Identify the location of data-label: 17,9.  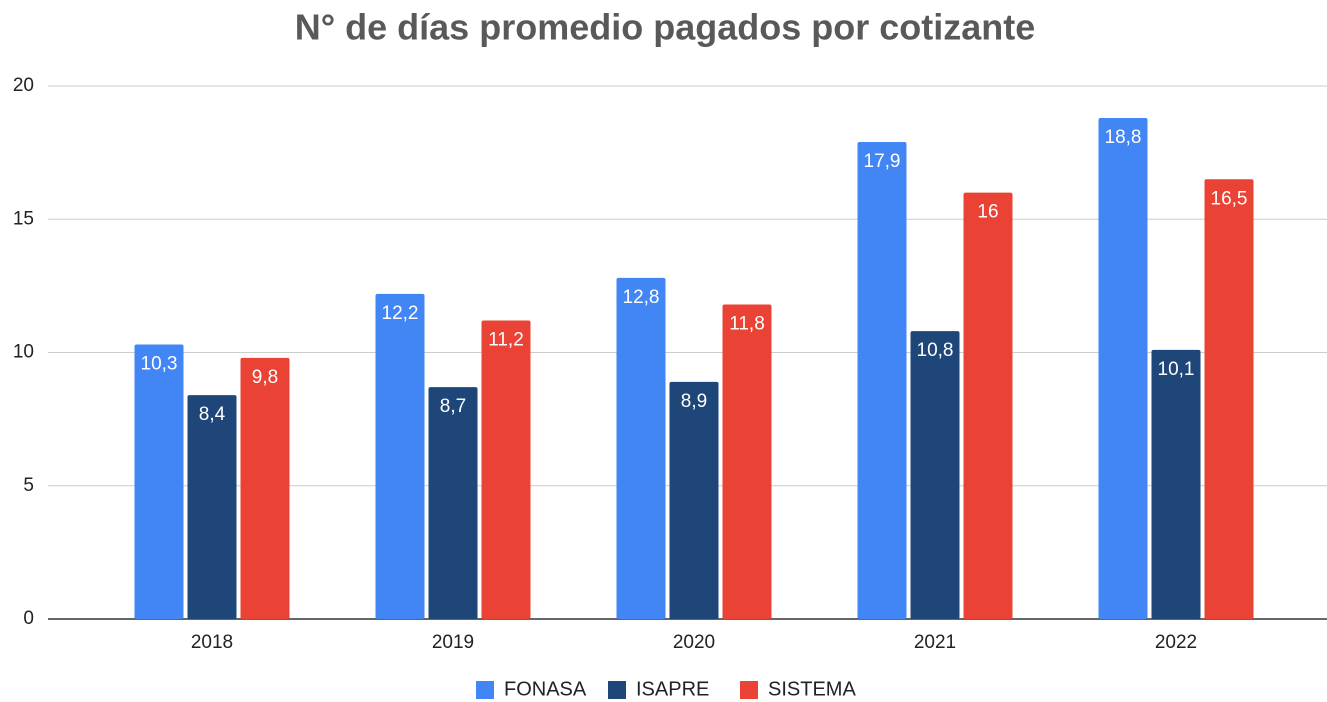
(882, 161).